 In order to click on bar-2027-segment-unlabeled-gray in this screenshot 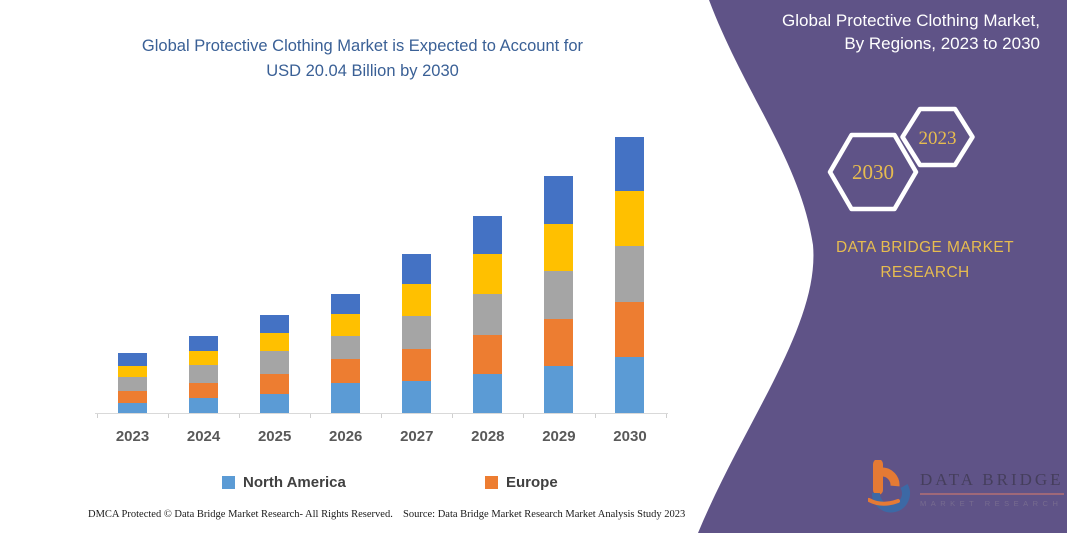, I will do `click(417, 332)`.